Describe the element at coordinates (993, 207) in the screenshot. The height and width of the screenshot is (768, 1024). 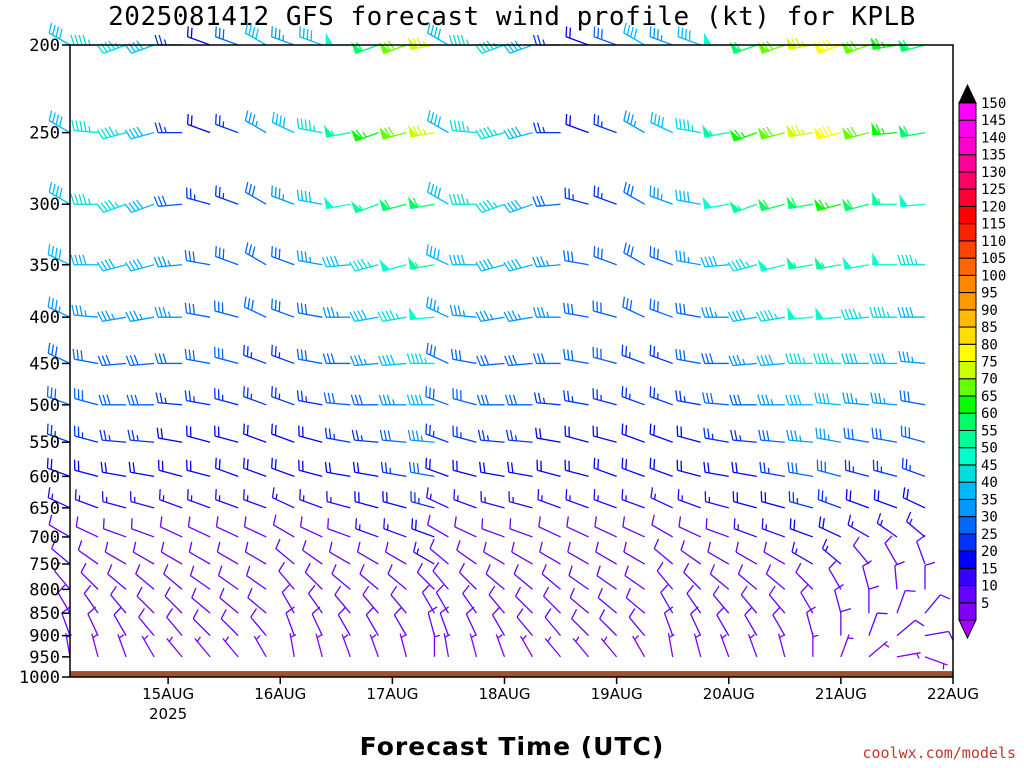
I see `colorbar-label: 120` at that location.